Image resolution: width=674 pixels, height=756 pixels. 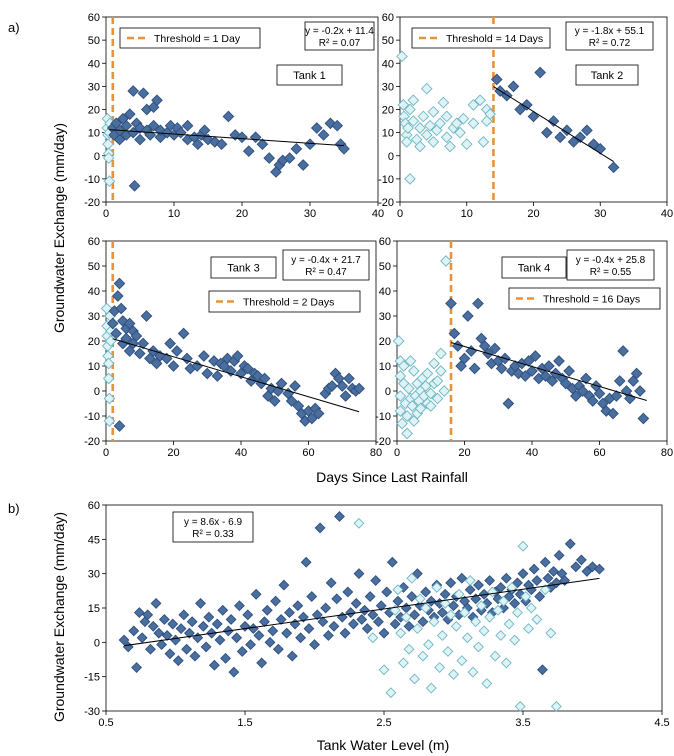 What do you see at coordinates (378, 214) in the screenshot?
I see `x-tick-label: 40` at bounding box center [378, 214].